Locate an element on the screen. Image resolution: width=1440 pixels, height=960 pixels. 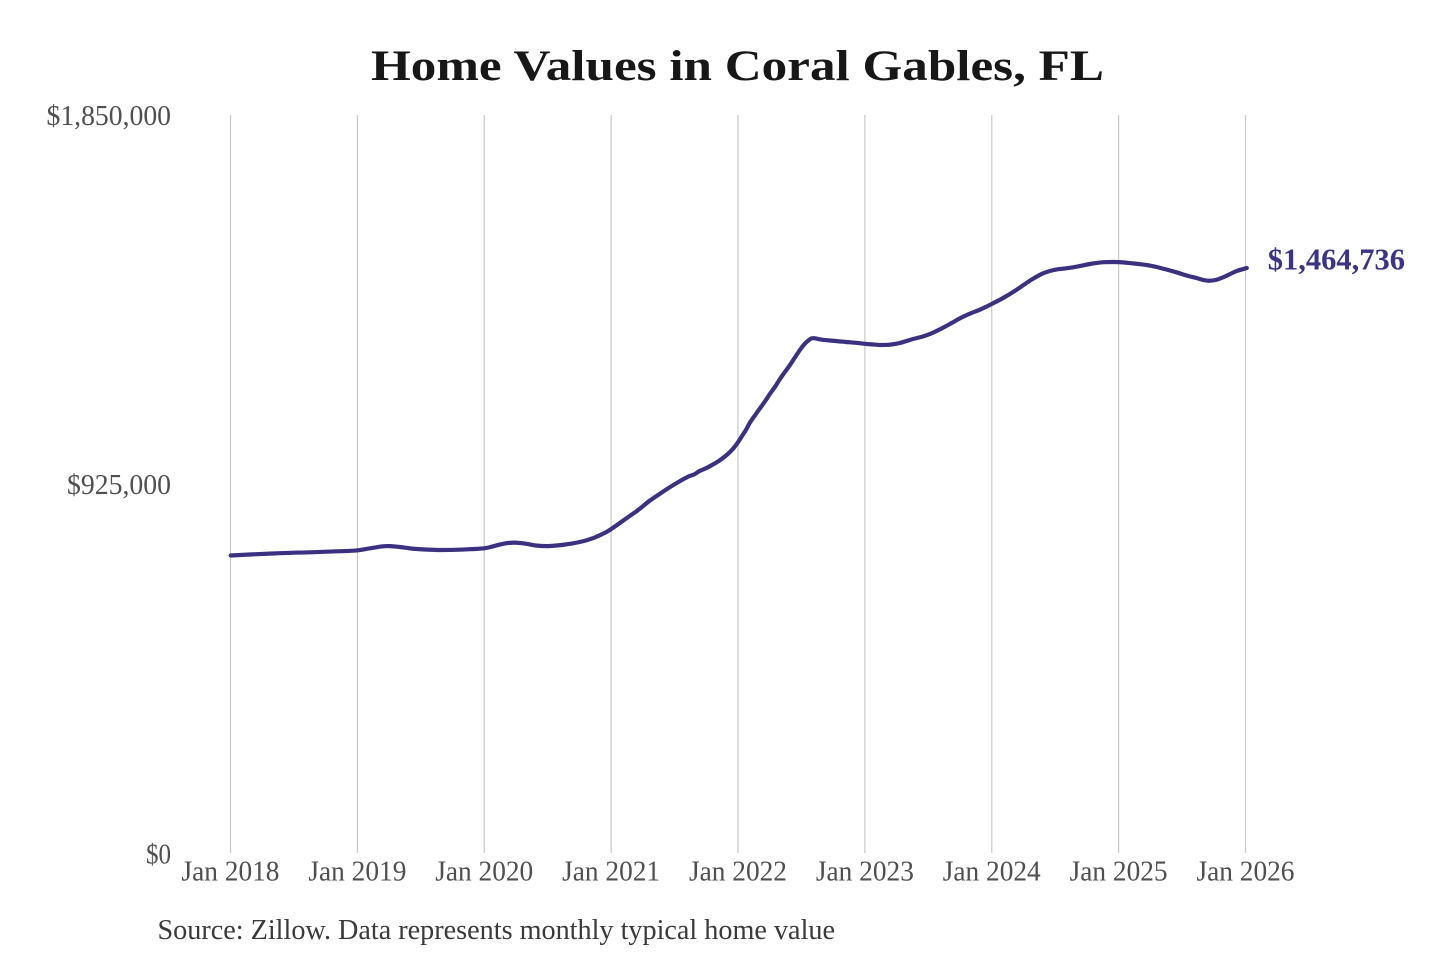
svg-text: Jan 2026 is located at coordinates (1246, 872).